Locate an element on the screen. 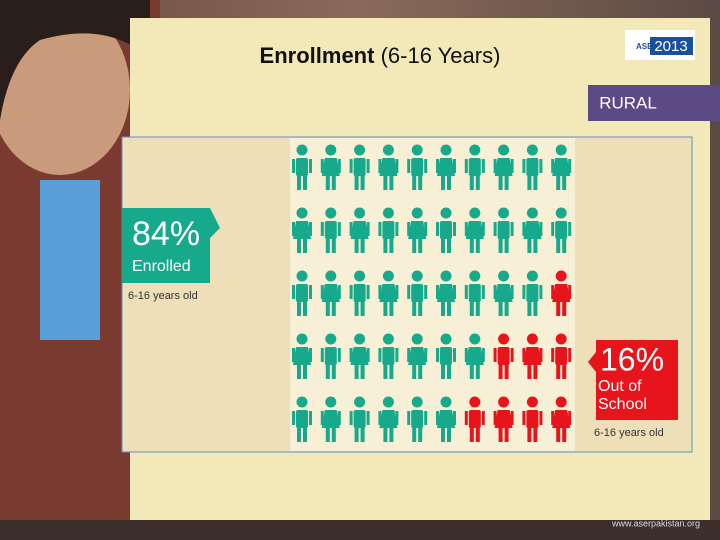  tag: RURAL is located at coordinates (628, 102).